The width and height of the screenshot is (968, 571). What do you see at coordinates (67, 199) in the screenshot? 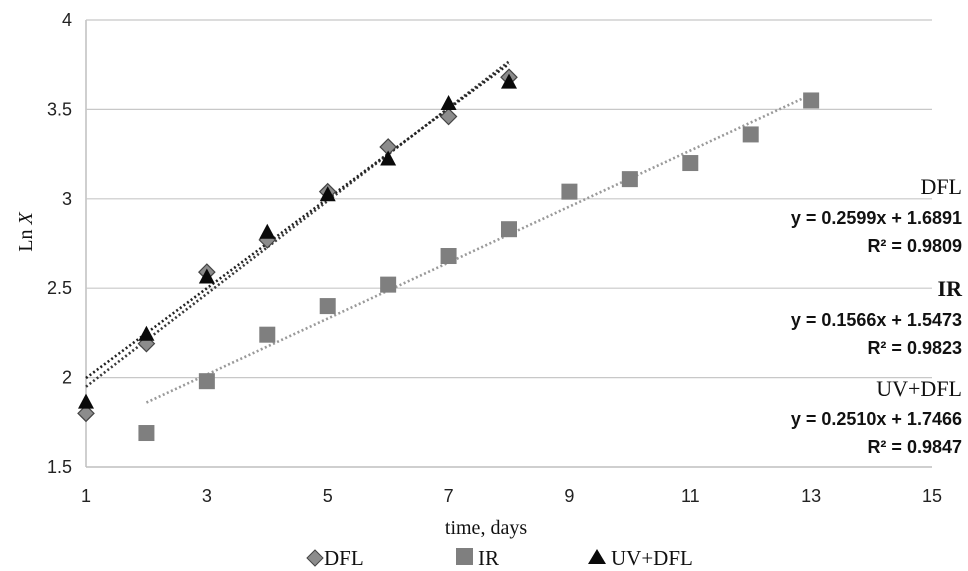
I see `y-tick-label: 3` at bounding box center [67, 199].